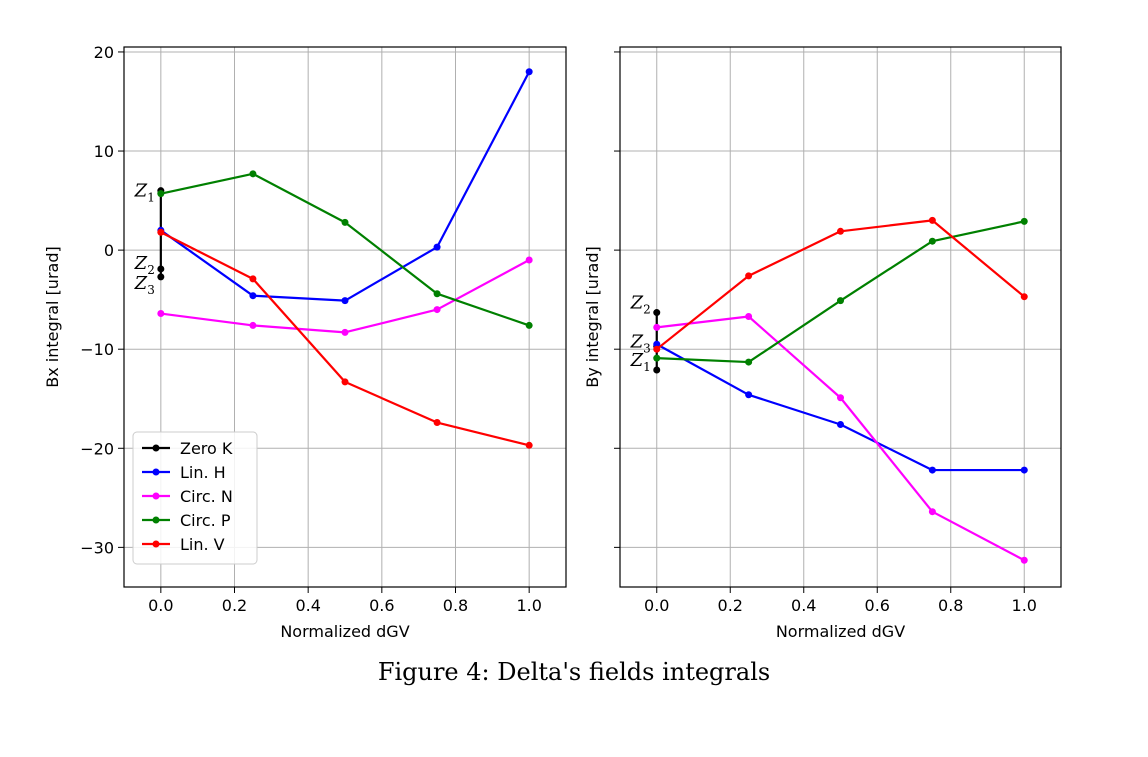  I want to click on legend: Zero K Lin. H Circ. N Circ. P Lin. V, so click(195, 498).